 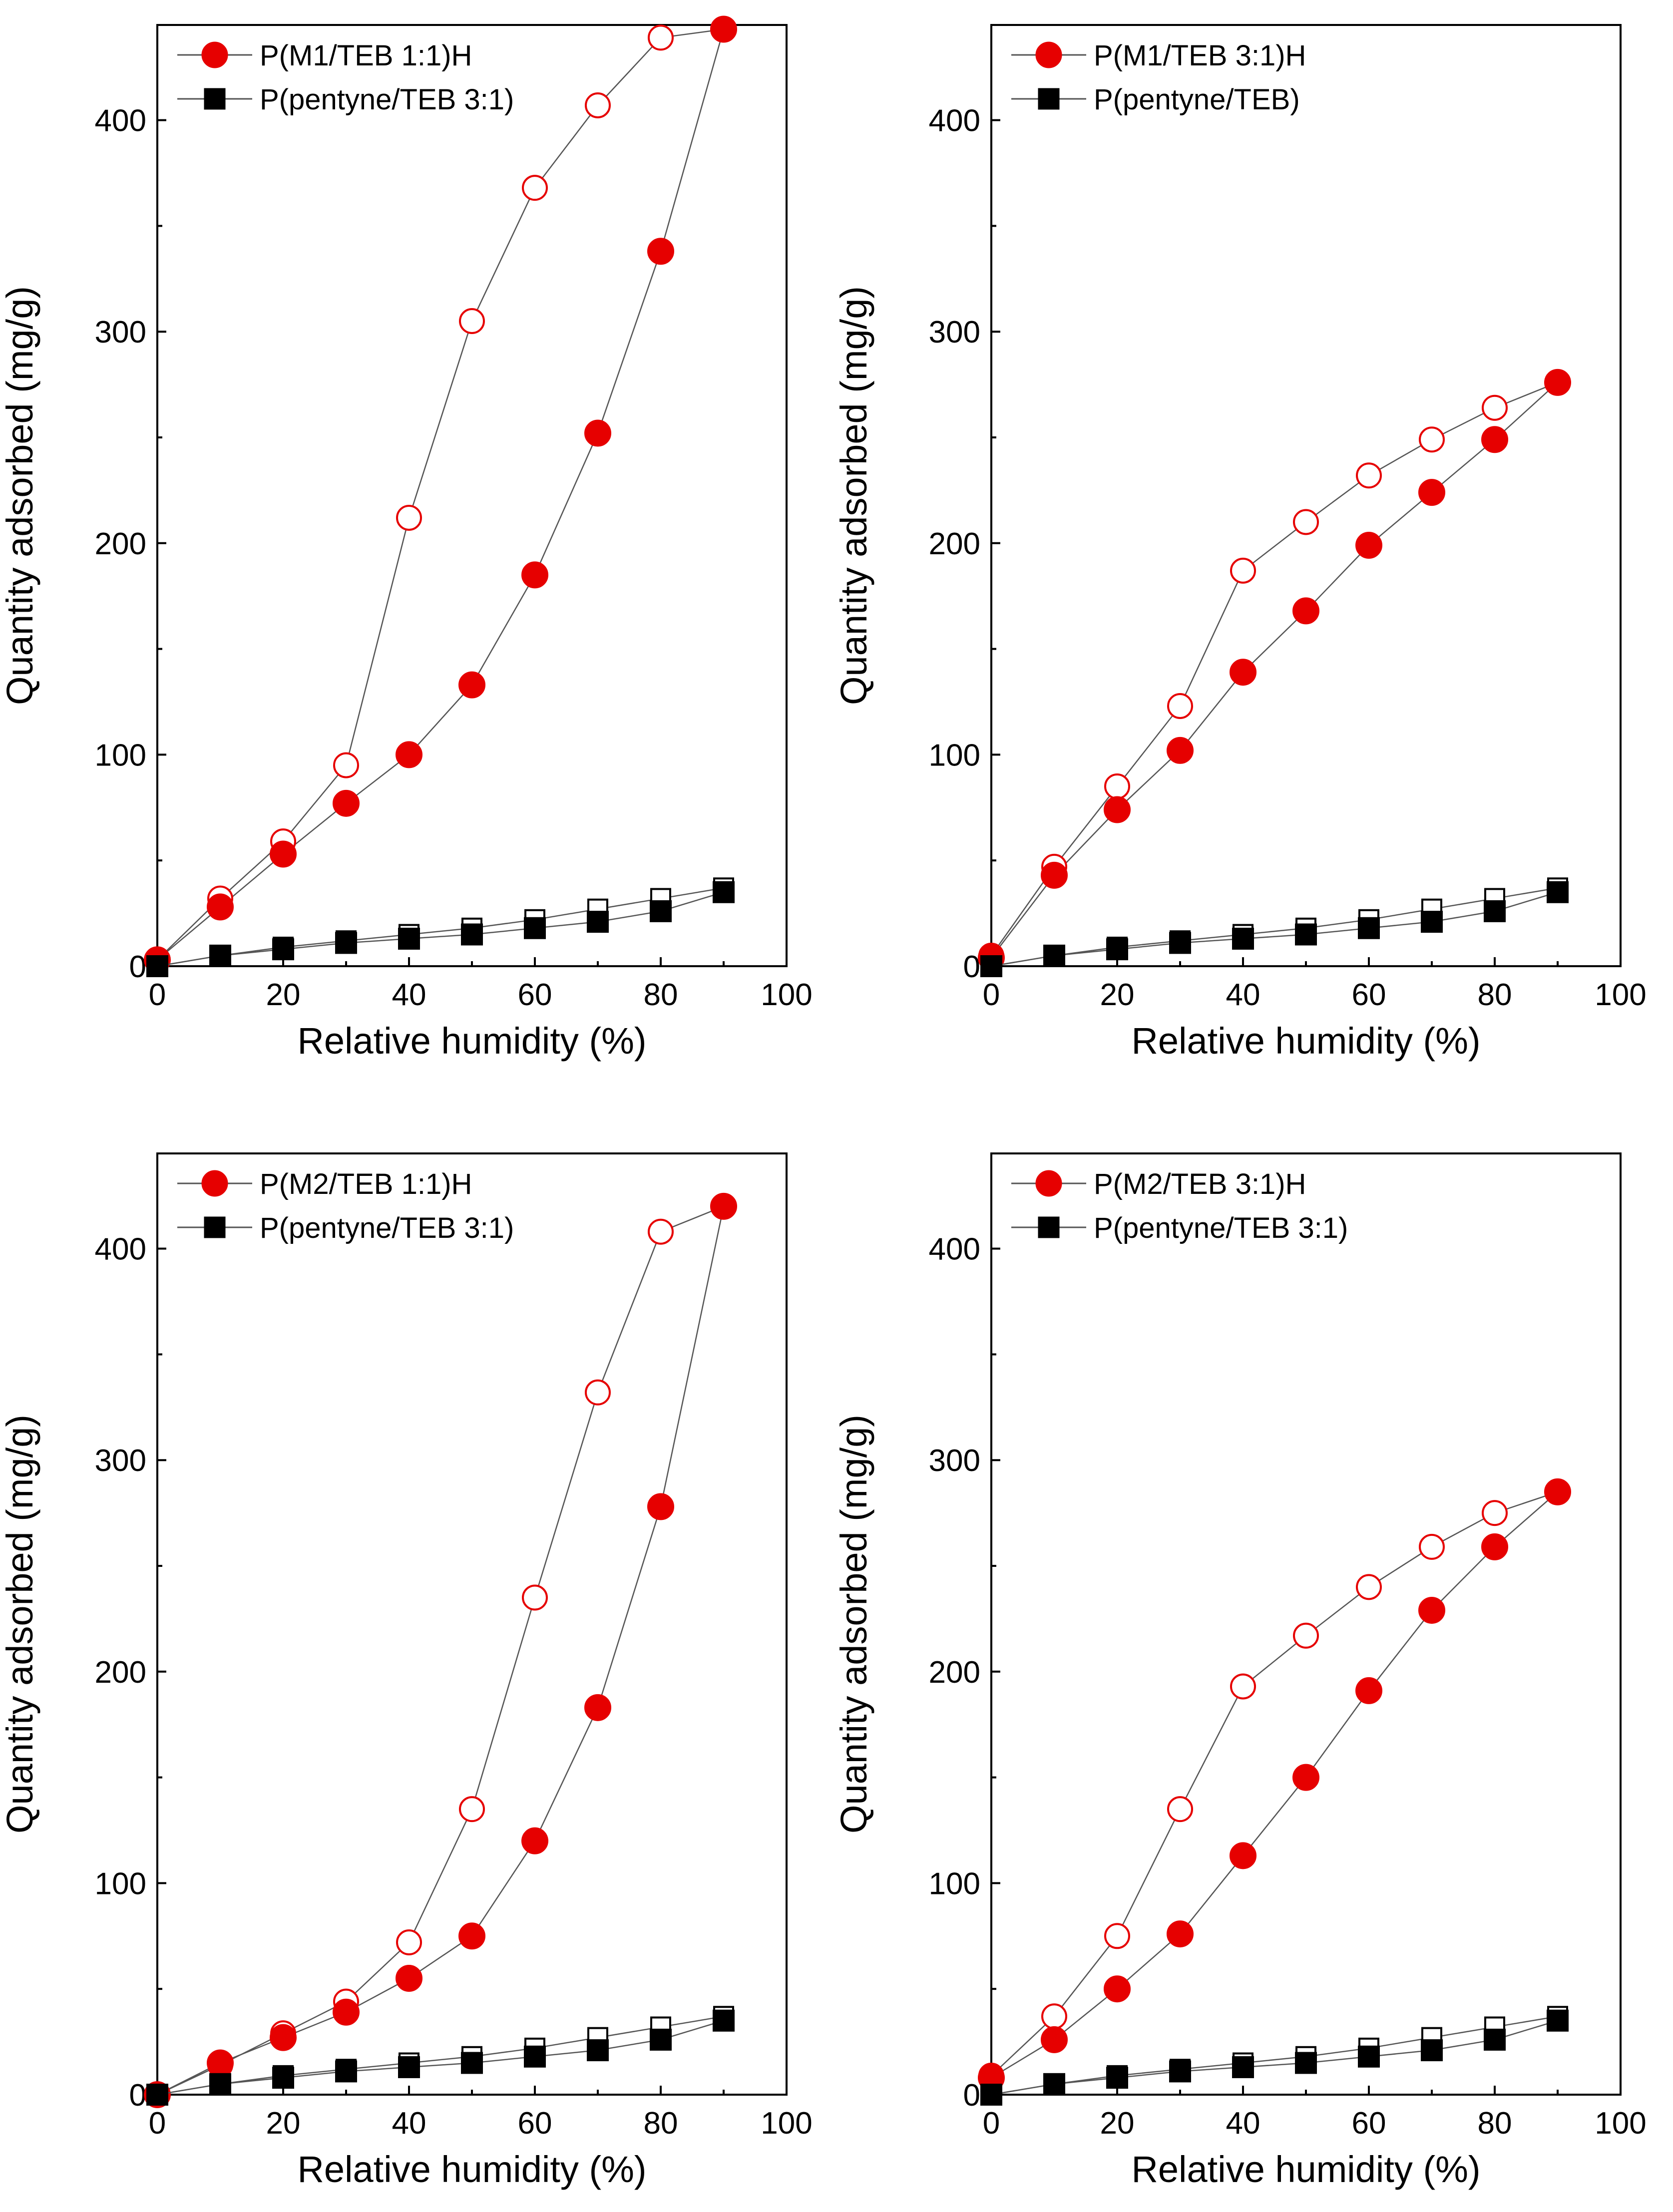 I want to click on y-tick-label: 0, so click(x=137, y=967).